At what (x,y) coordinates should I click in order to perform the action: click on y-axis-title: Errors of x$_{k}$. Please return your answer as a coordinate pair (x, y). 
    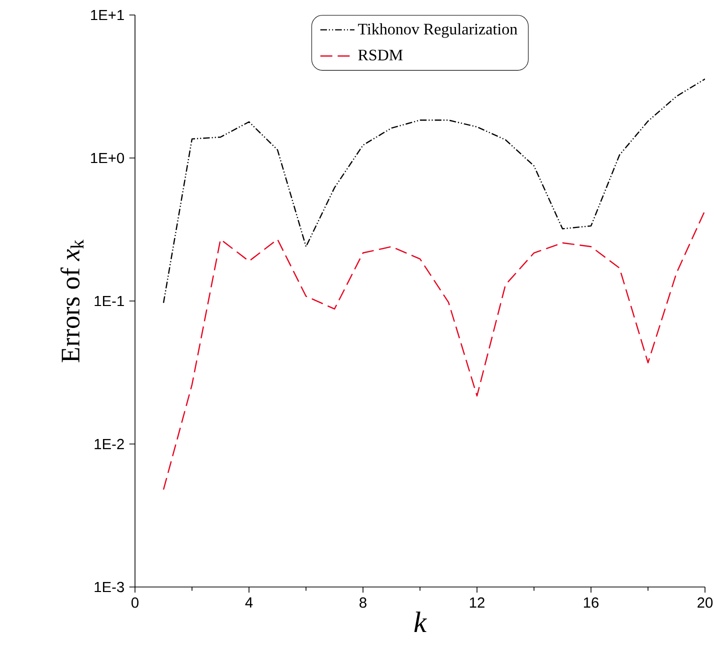
    Looking at the image, I should click on (72, 301).